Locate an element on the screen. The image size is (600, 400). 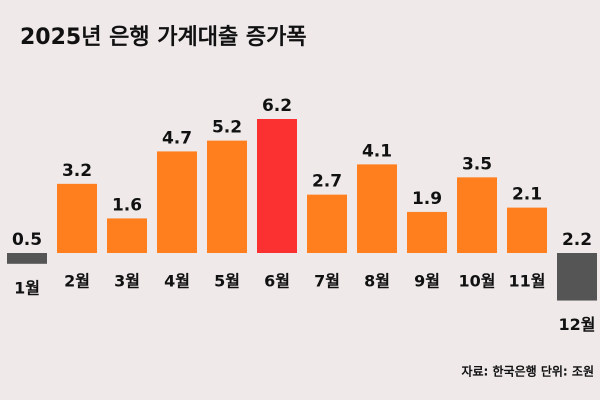
value-label: 6.2 is located at coordinates (277, 106).